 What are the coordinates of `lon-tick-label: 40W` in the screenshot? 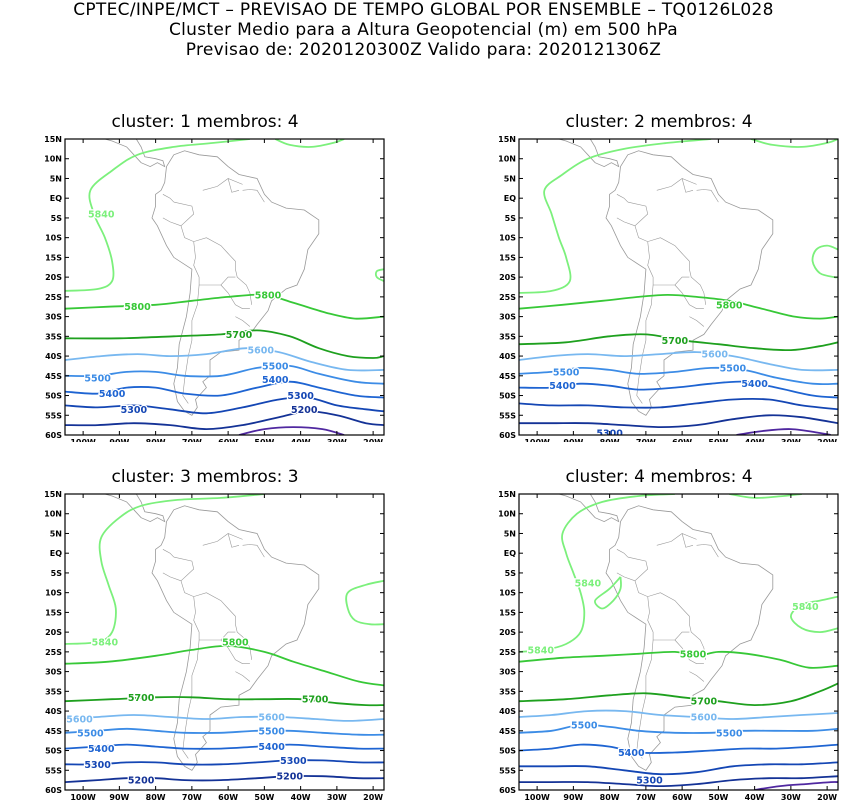 It's located at (301, 797).